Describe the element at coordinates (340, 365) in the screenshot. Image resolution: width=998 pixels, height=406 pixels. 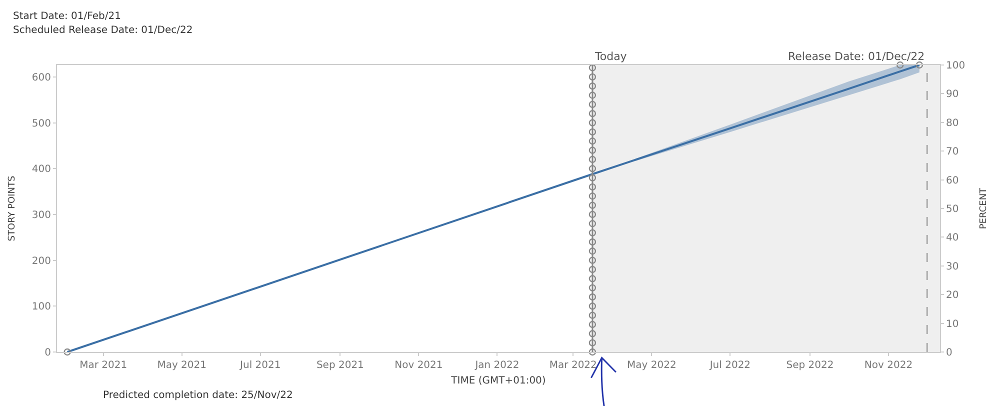
I see `x-tick-label: Sep 2021` at that location.